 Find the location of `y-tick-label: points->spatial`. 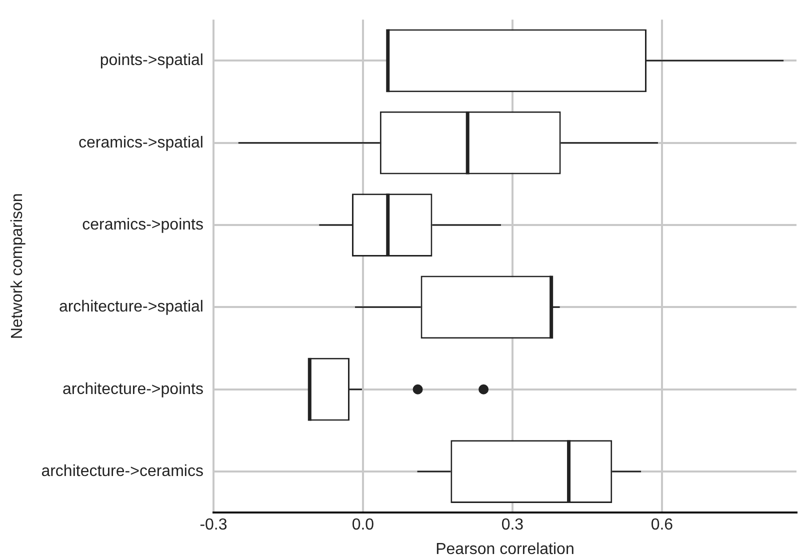

y-tick-label: points->spatial is located at coordinates (152, 61).